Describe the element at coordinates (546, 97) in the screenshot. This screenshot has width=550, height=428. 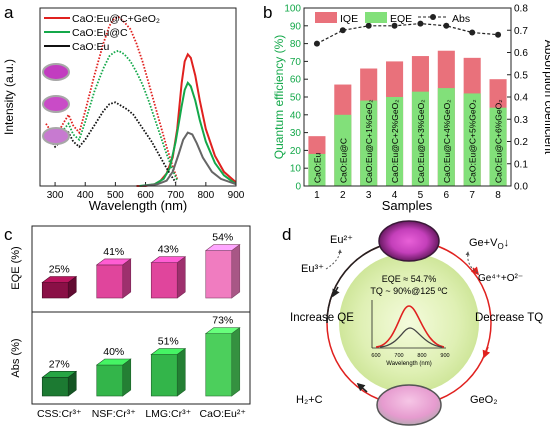
I see `panel-b-y2label: Absorption coefficient` at that location.